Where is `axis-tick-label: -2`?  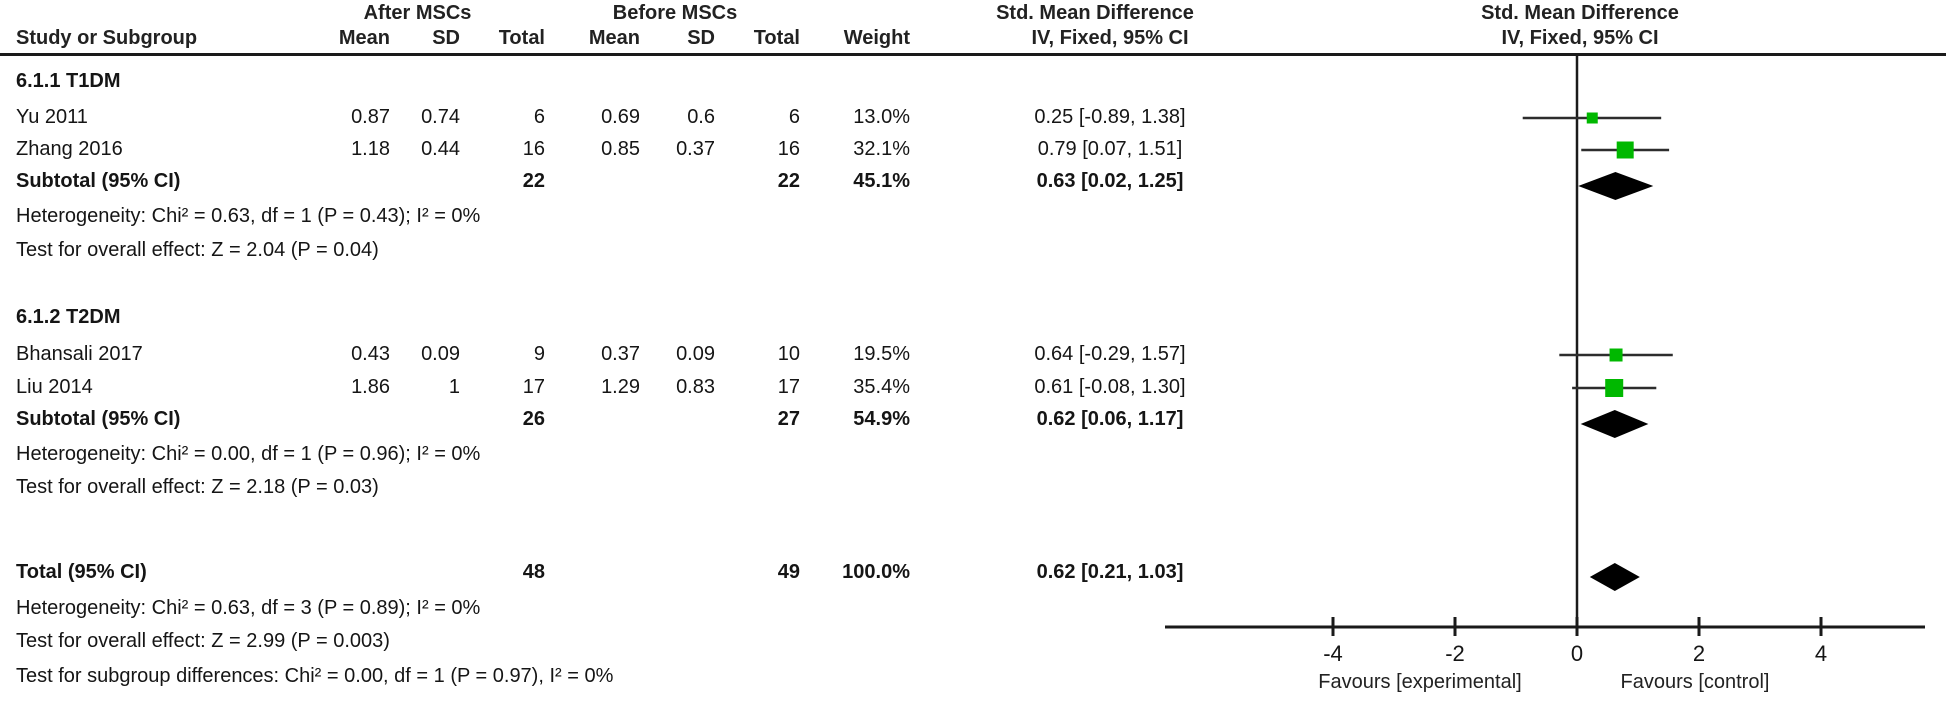 axis-tick-label: -2 is located at coordinates (1455, 653).